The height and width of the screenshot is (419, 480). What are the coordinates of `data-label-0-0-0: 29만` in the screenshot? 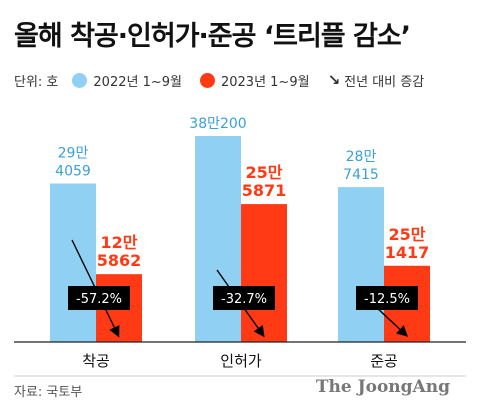 It's located at (73, 154).